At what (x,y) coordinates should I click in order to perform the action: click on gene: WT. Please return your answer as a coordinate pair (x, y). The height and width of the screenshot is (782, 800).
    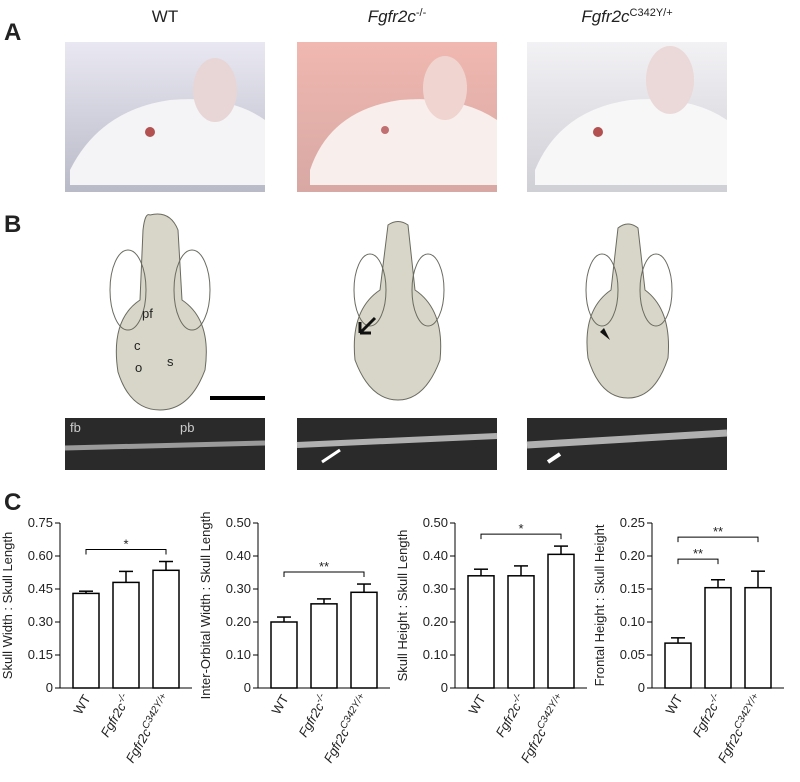
    Looking at the image, I should click on (165, 16).